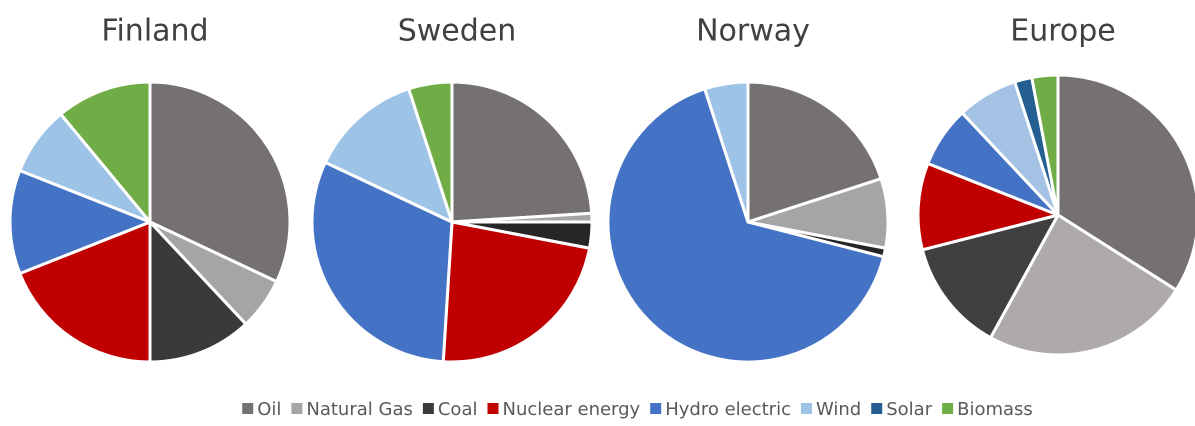 This screenshot has width=1195, height=426. I want to click on legend-label: Nuclear energy, so click(571, 409).